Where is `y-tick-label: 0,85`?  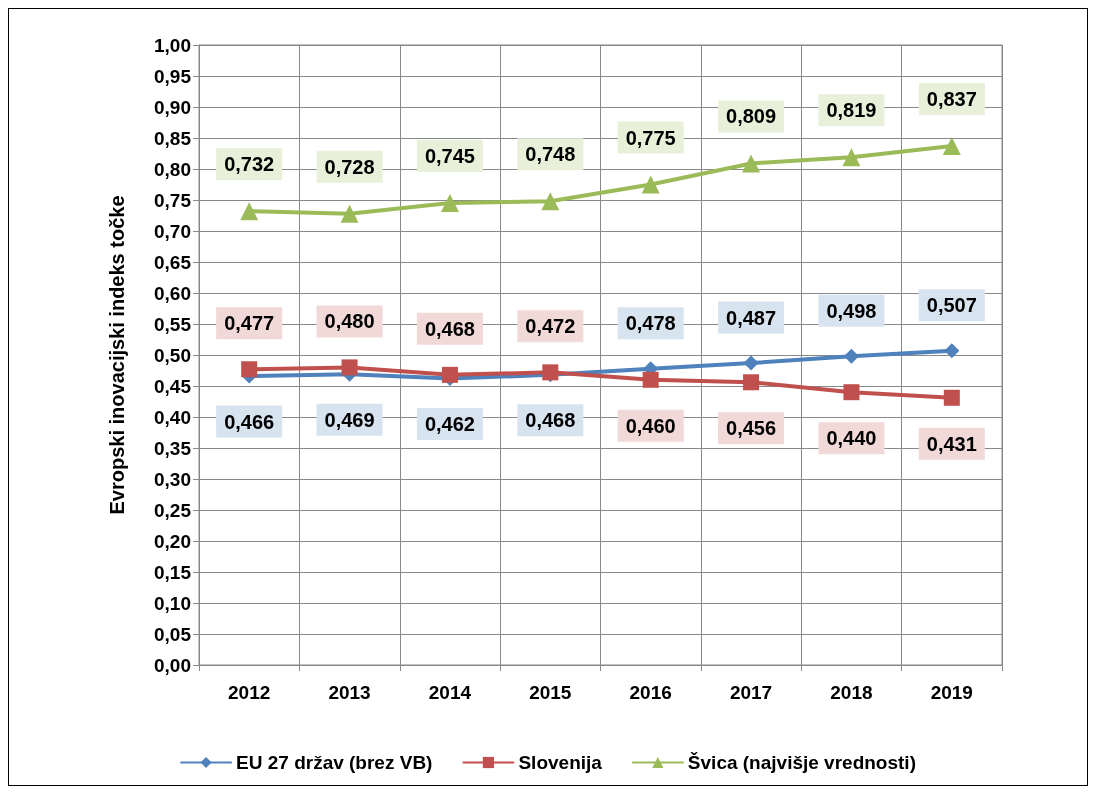 y-tick-label: 0,85 is located at coordinates (173, 138).